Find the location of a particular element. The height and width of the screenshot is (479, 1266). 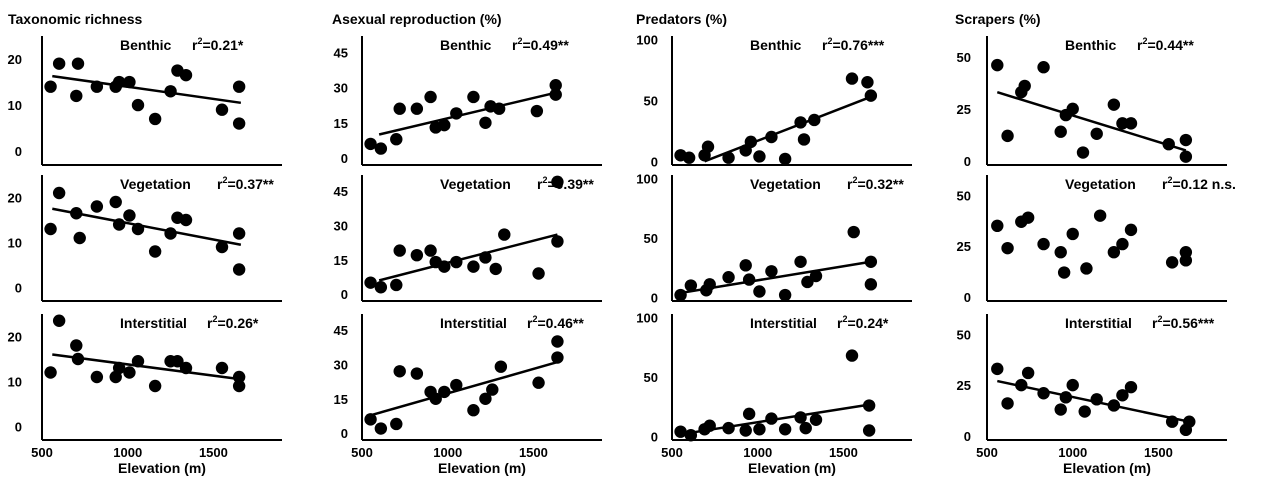

r-squared-value: =0.56*** is located at coordinates (1188, 323).